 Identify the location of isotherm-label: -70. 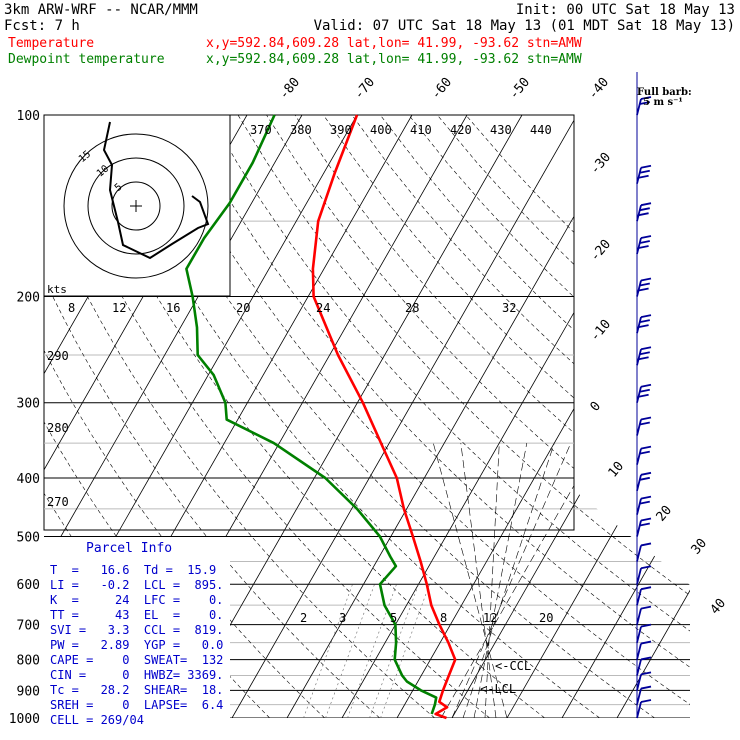
(365, 89).